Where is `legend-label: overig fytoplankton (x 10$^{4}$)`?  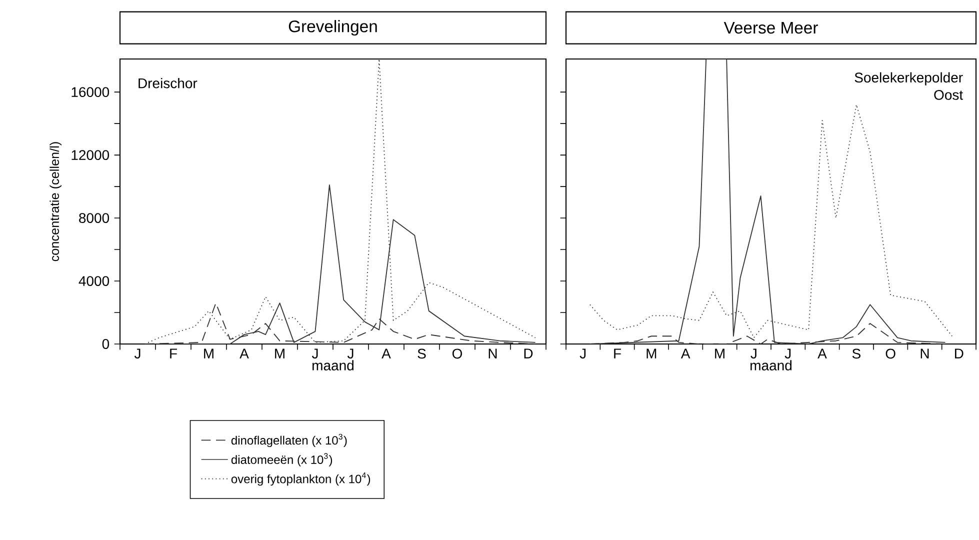
legend-label: overig fytoplankton (x 10$^{4}$) is located at coordinates (300, 479).